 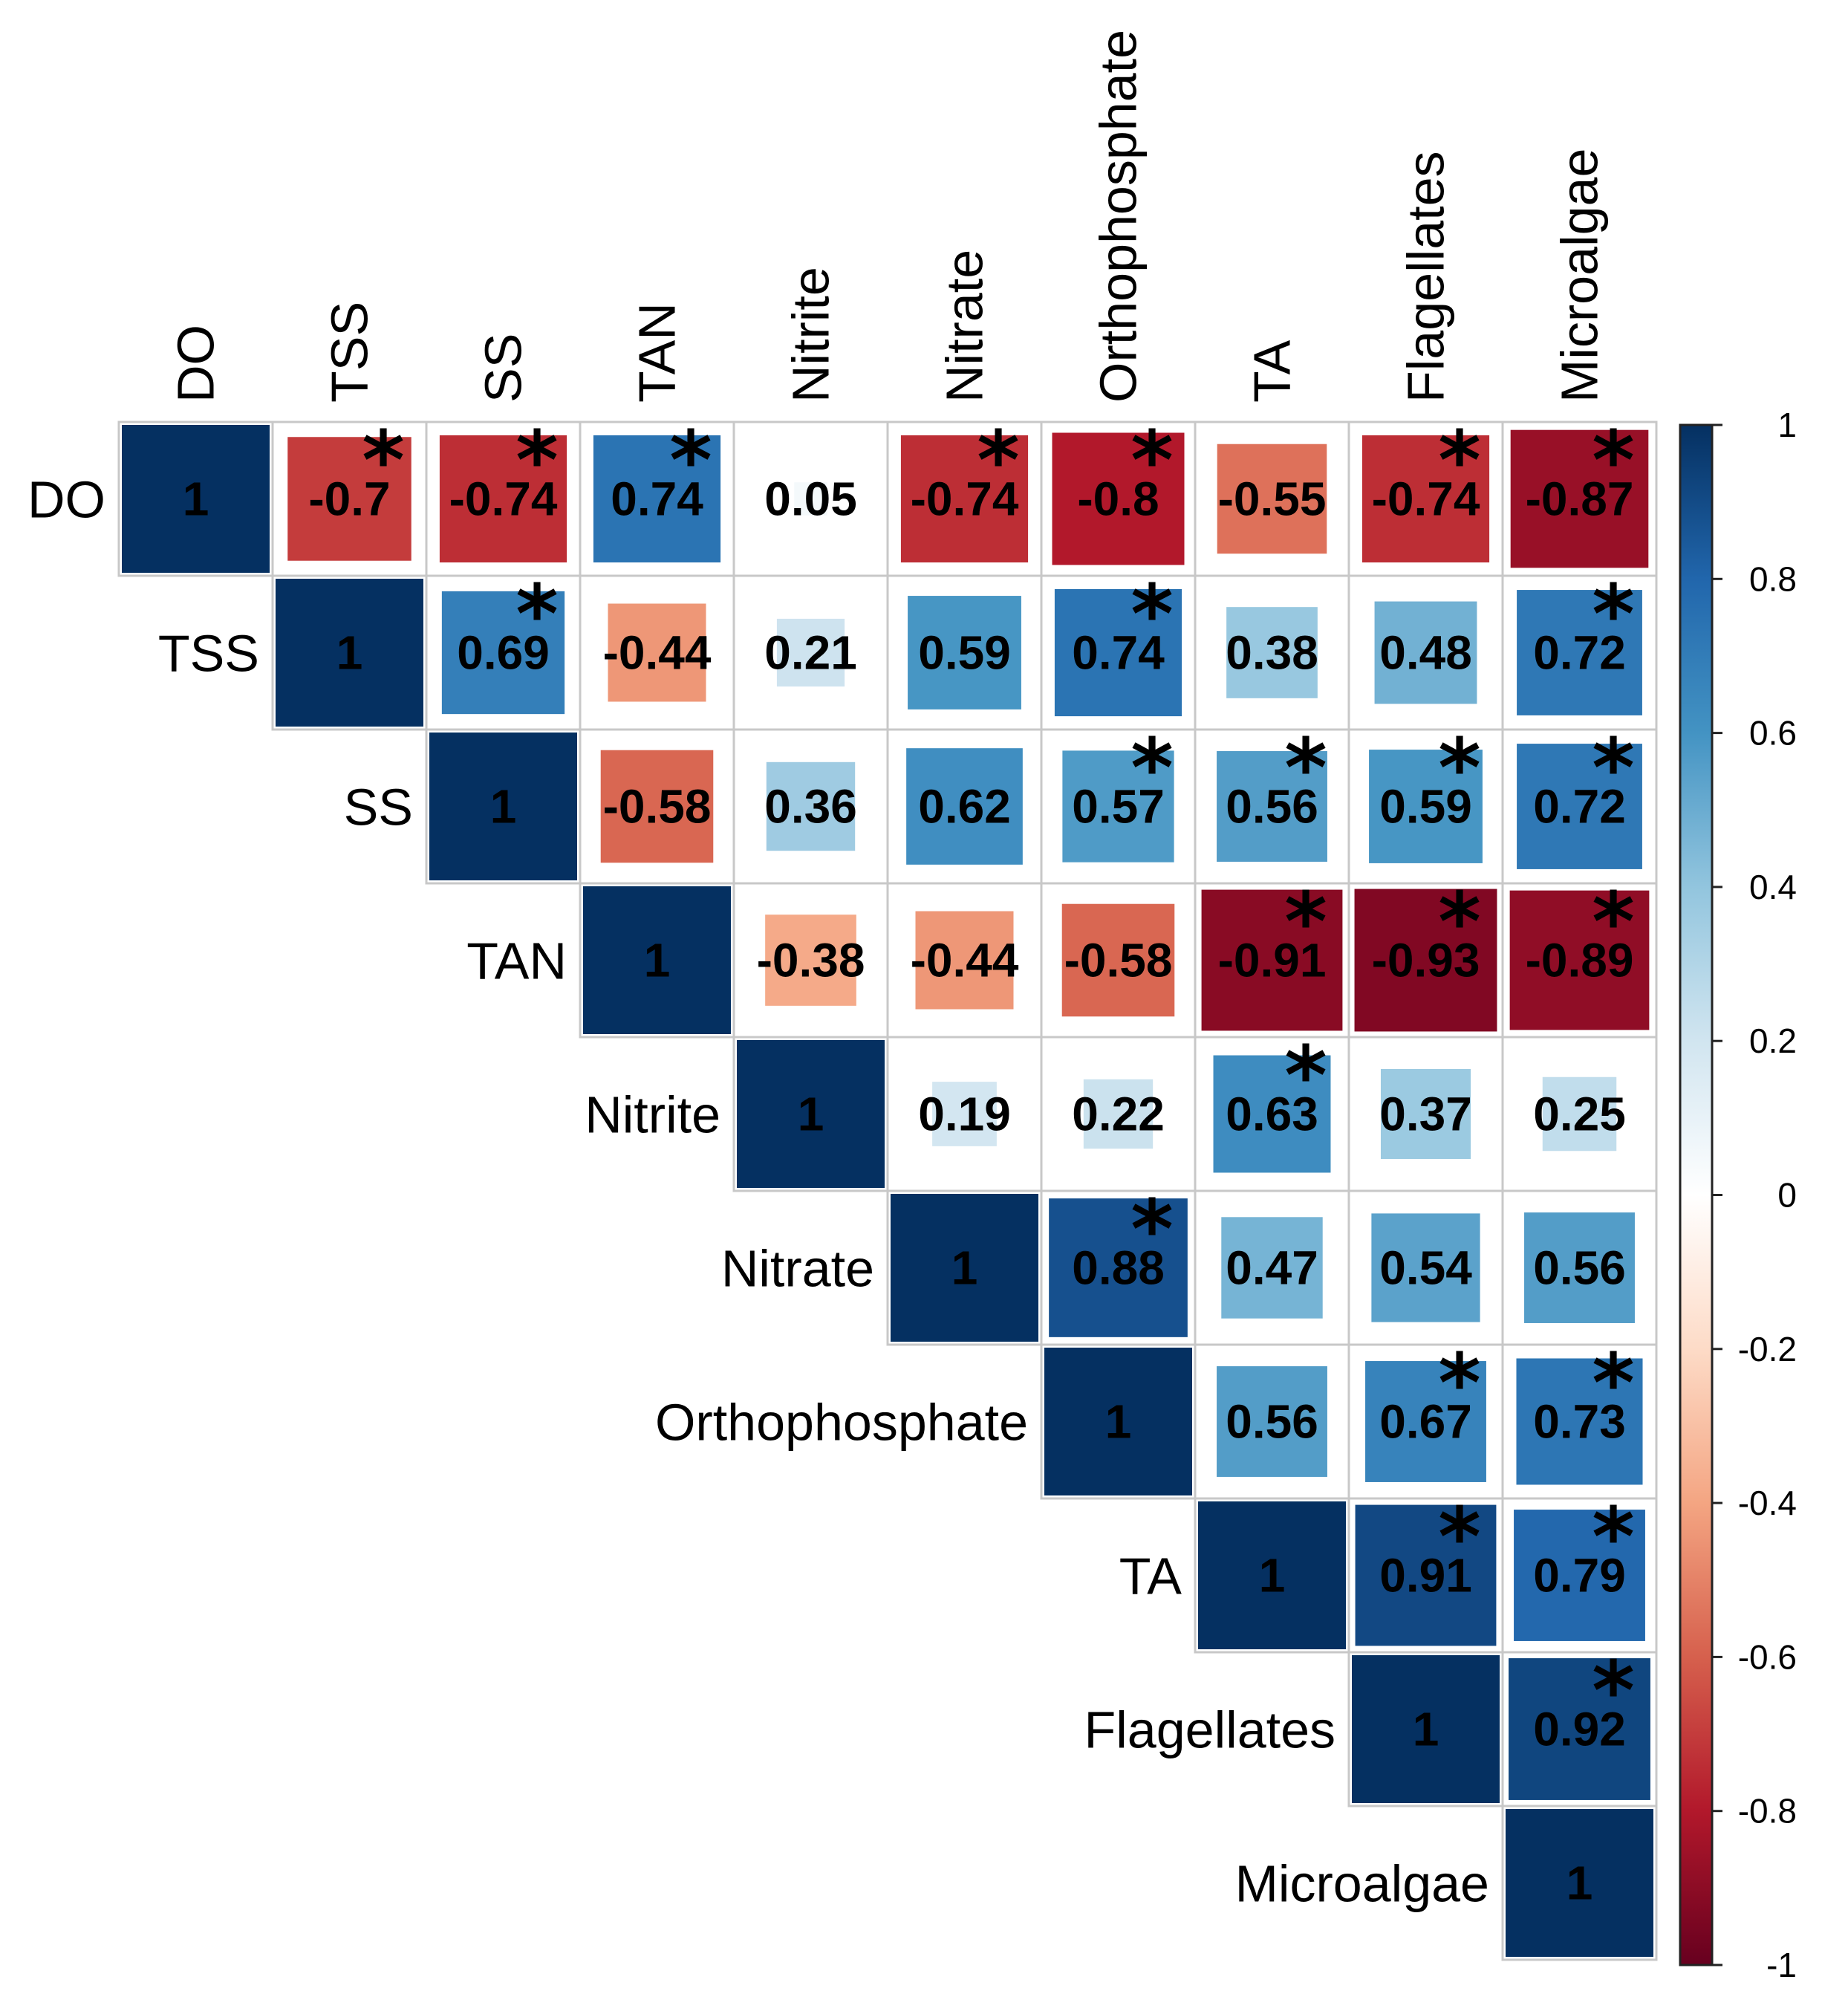 I want to click on correlation-value-label: -0.89, so click(x=1580, y=961).